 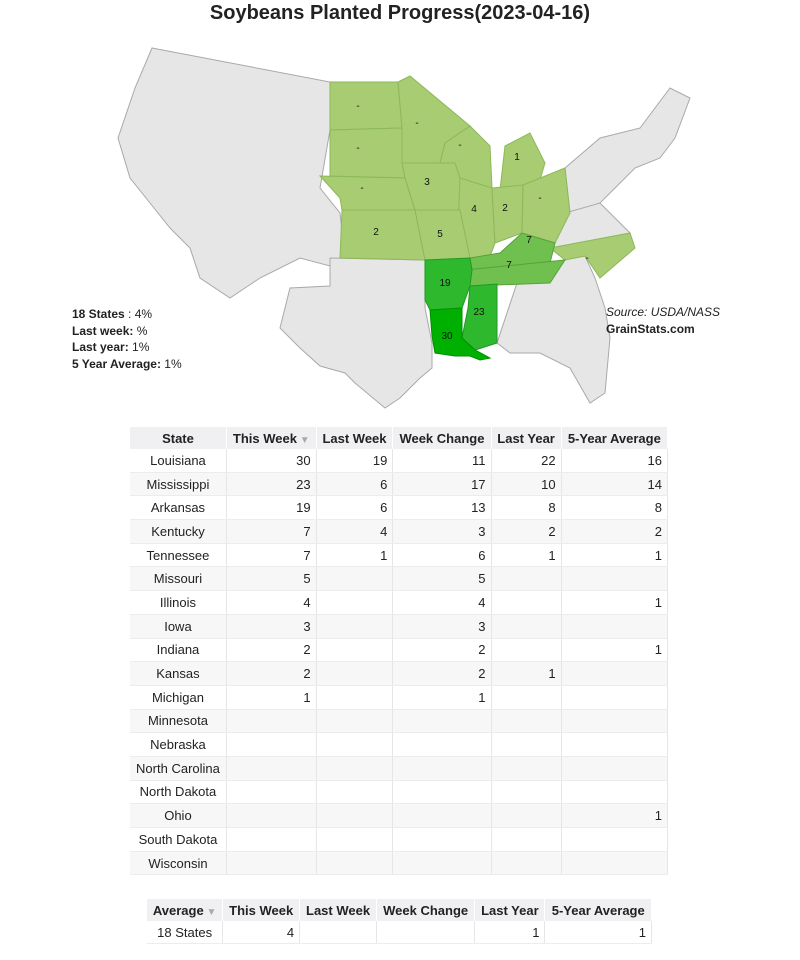 I want to click on row-label: Illinois, so click(x=178, y=602).